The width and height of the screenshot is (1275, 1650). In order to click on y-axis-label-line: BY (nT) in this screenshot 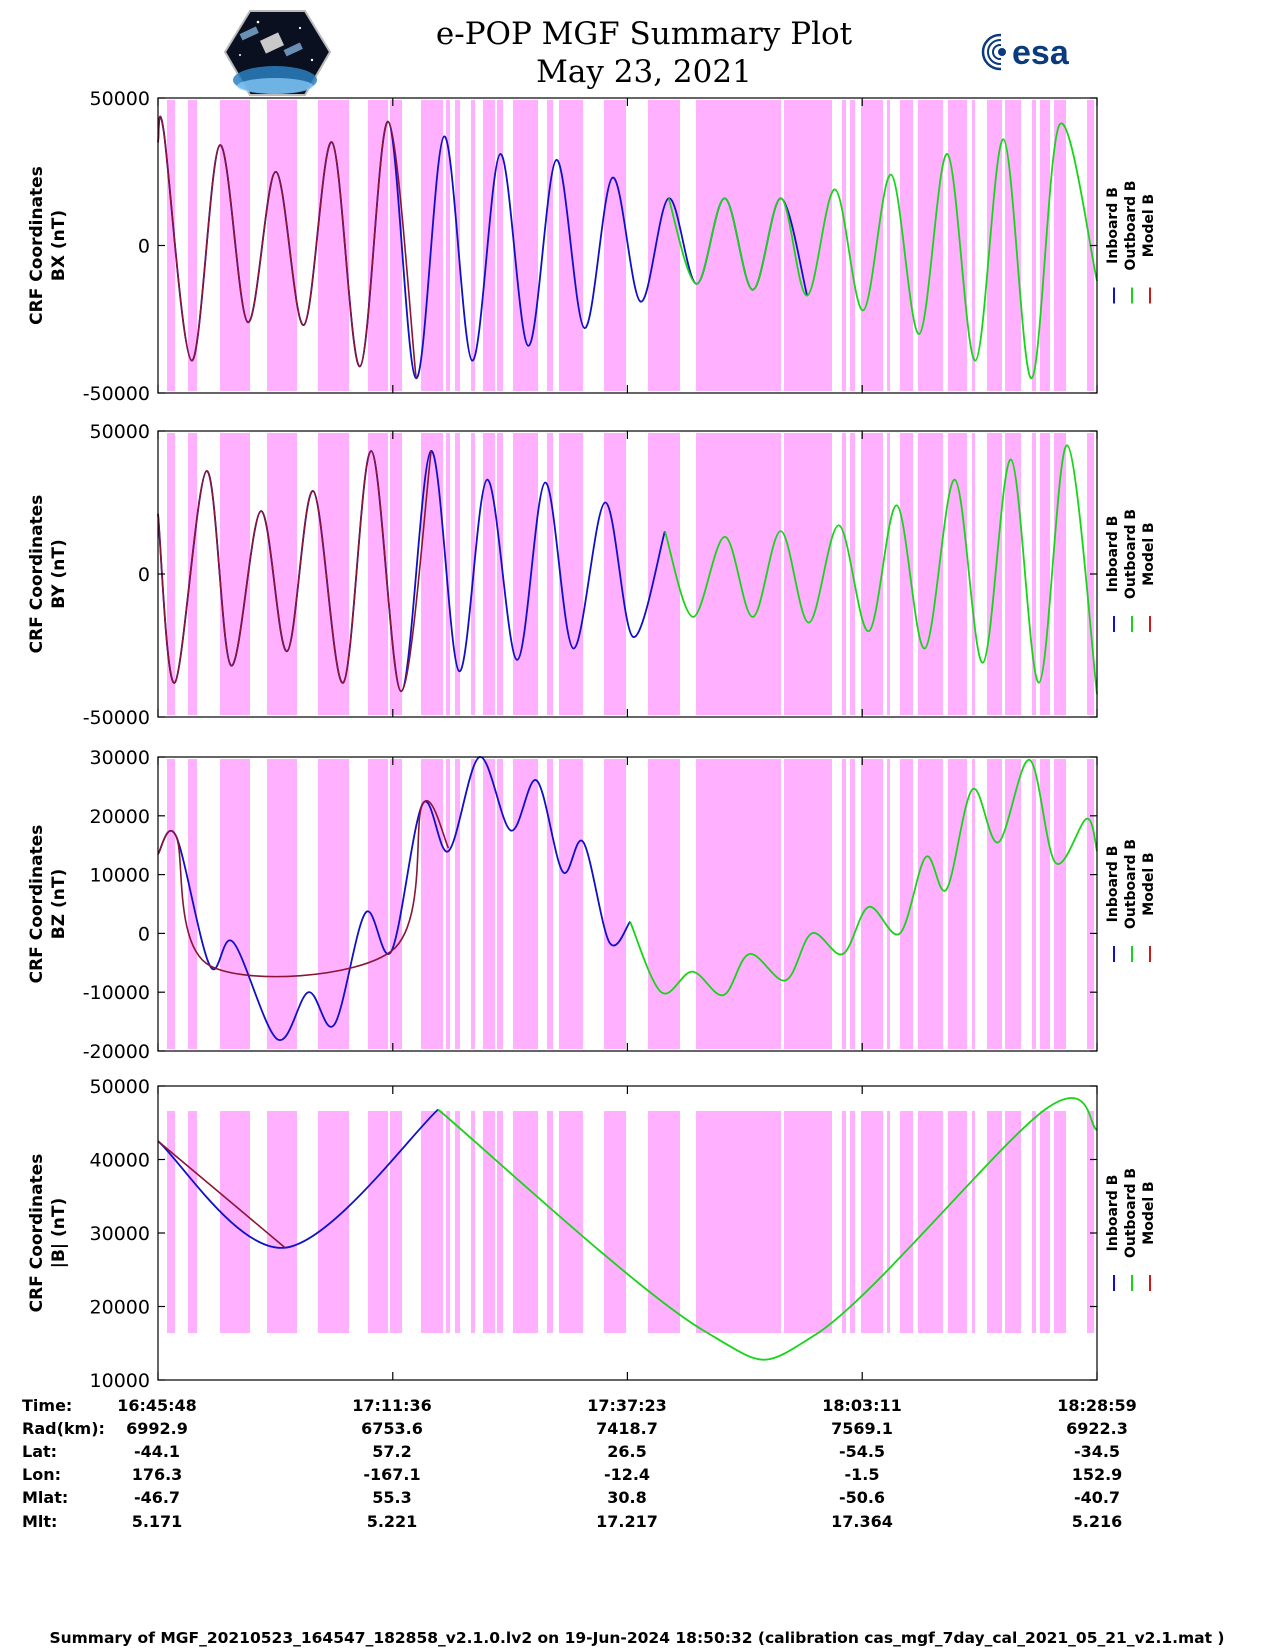, I will do `click(59, 574)`.